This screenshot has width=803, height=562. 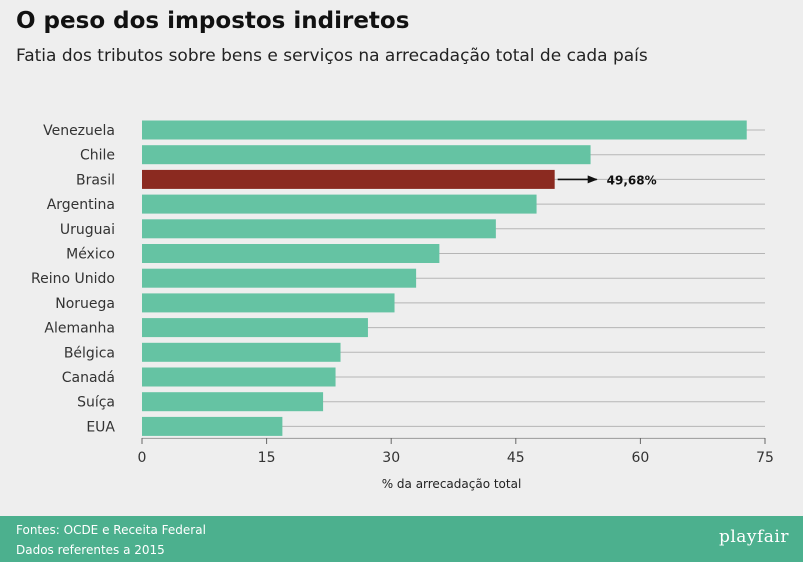 I want to click on chart-title: O peso dos impostos indiretos, so click(x=213, y=21).